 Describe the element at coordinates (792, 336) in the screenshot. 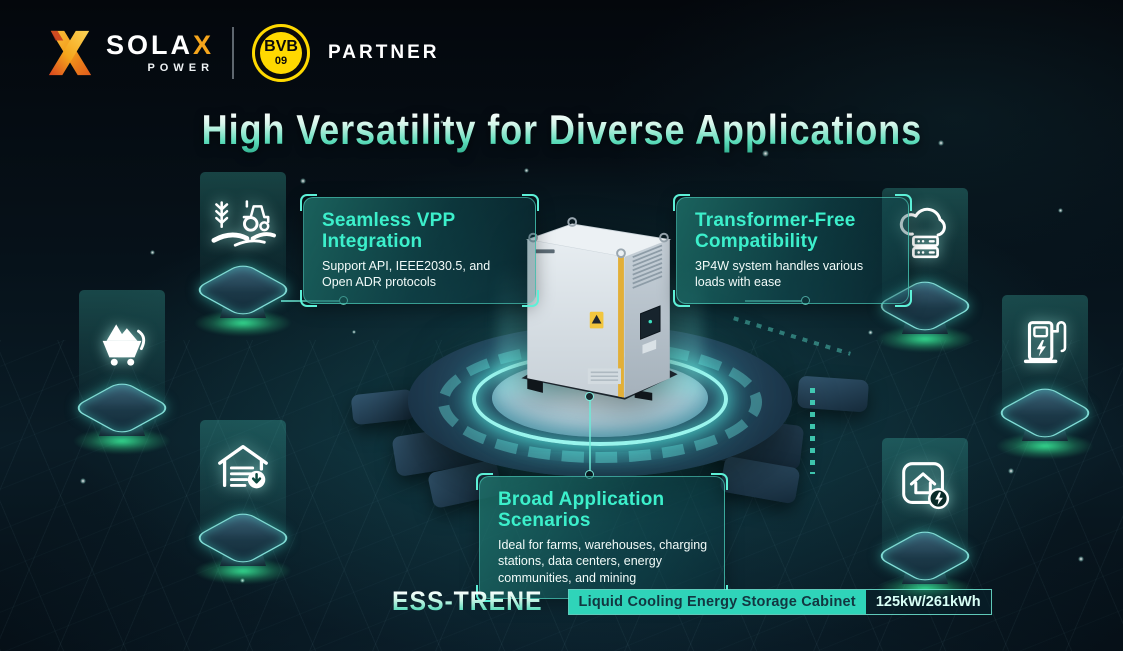

I see `dotted-line-diagonal` at that location.